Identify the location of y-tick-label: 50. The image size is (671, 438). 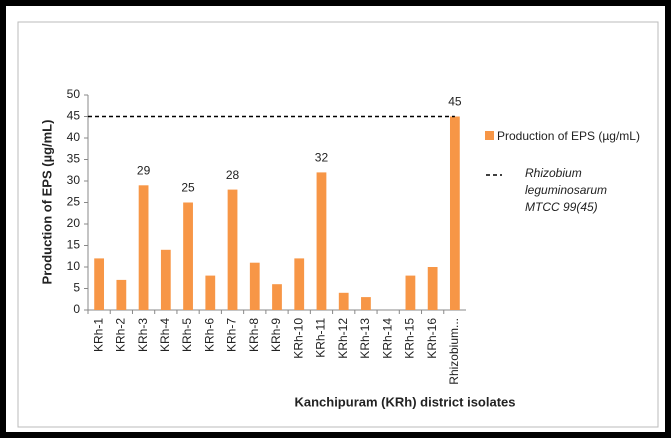
(74, 94).